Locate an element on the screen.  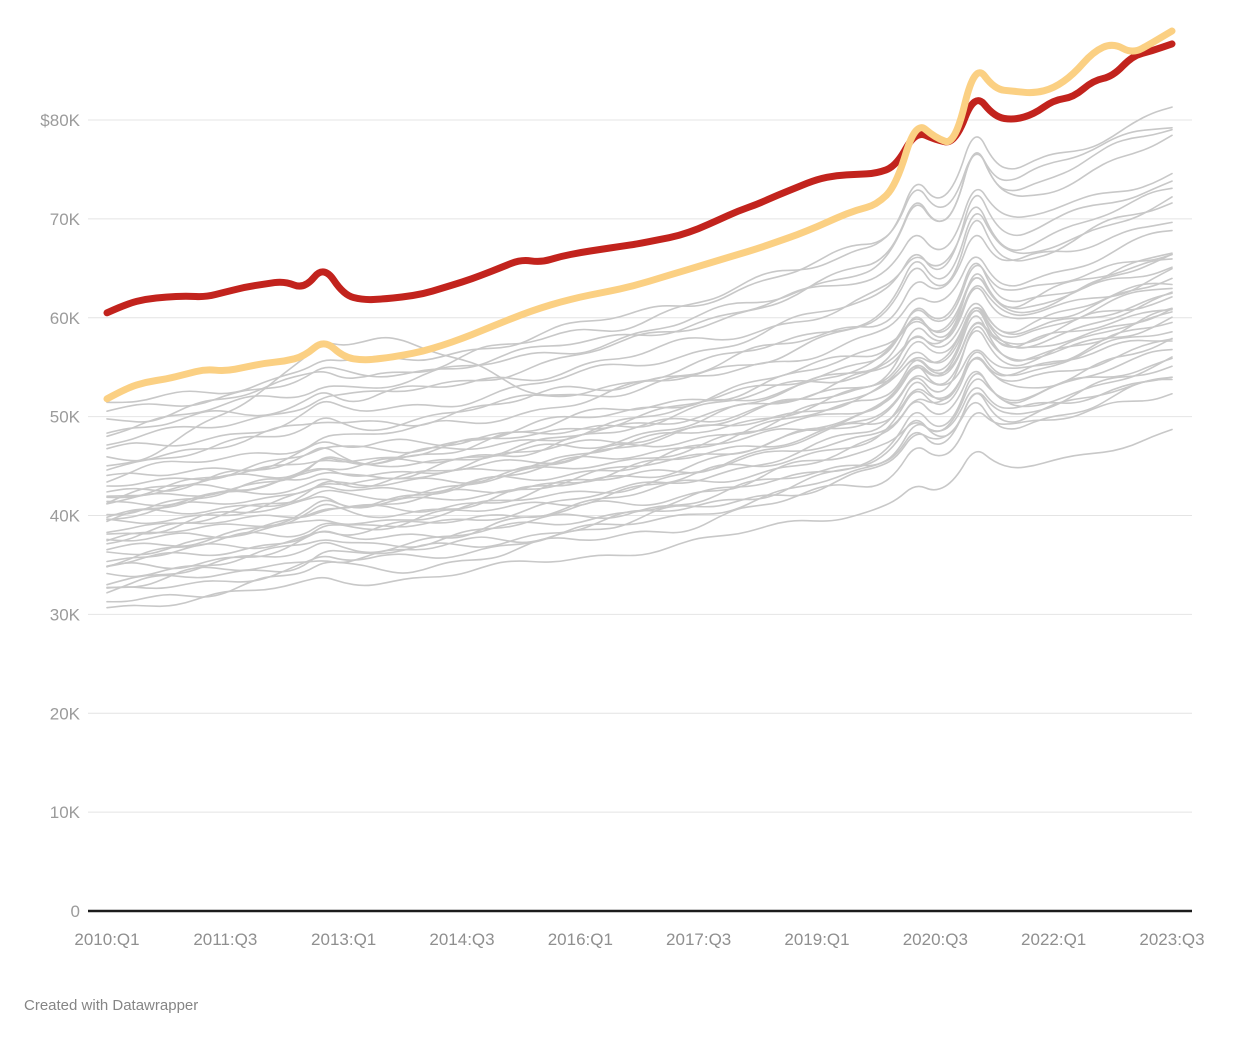
y-axis-label: 30K is located at coordinates (65, 614).